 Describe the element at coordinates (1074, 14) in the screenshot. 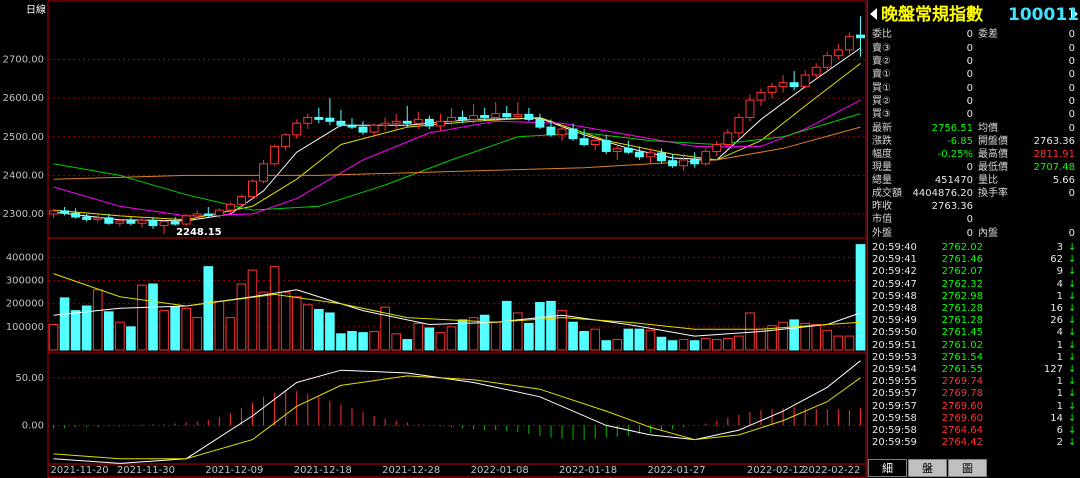

I see `next-arrow` at that location.